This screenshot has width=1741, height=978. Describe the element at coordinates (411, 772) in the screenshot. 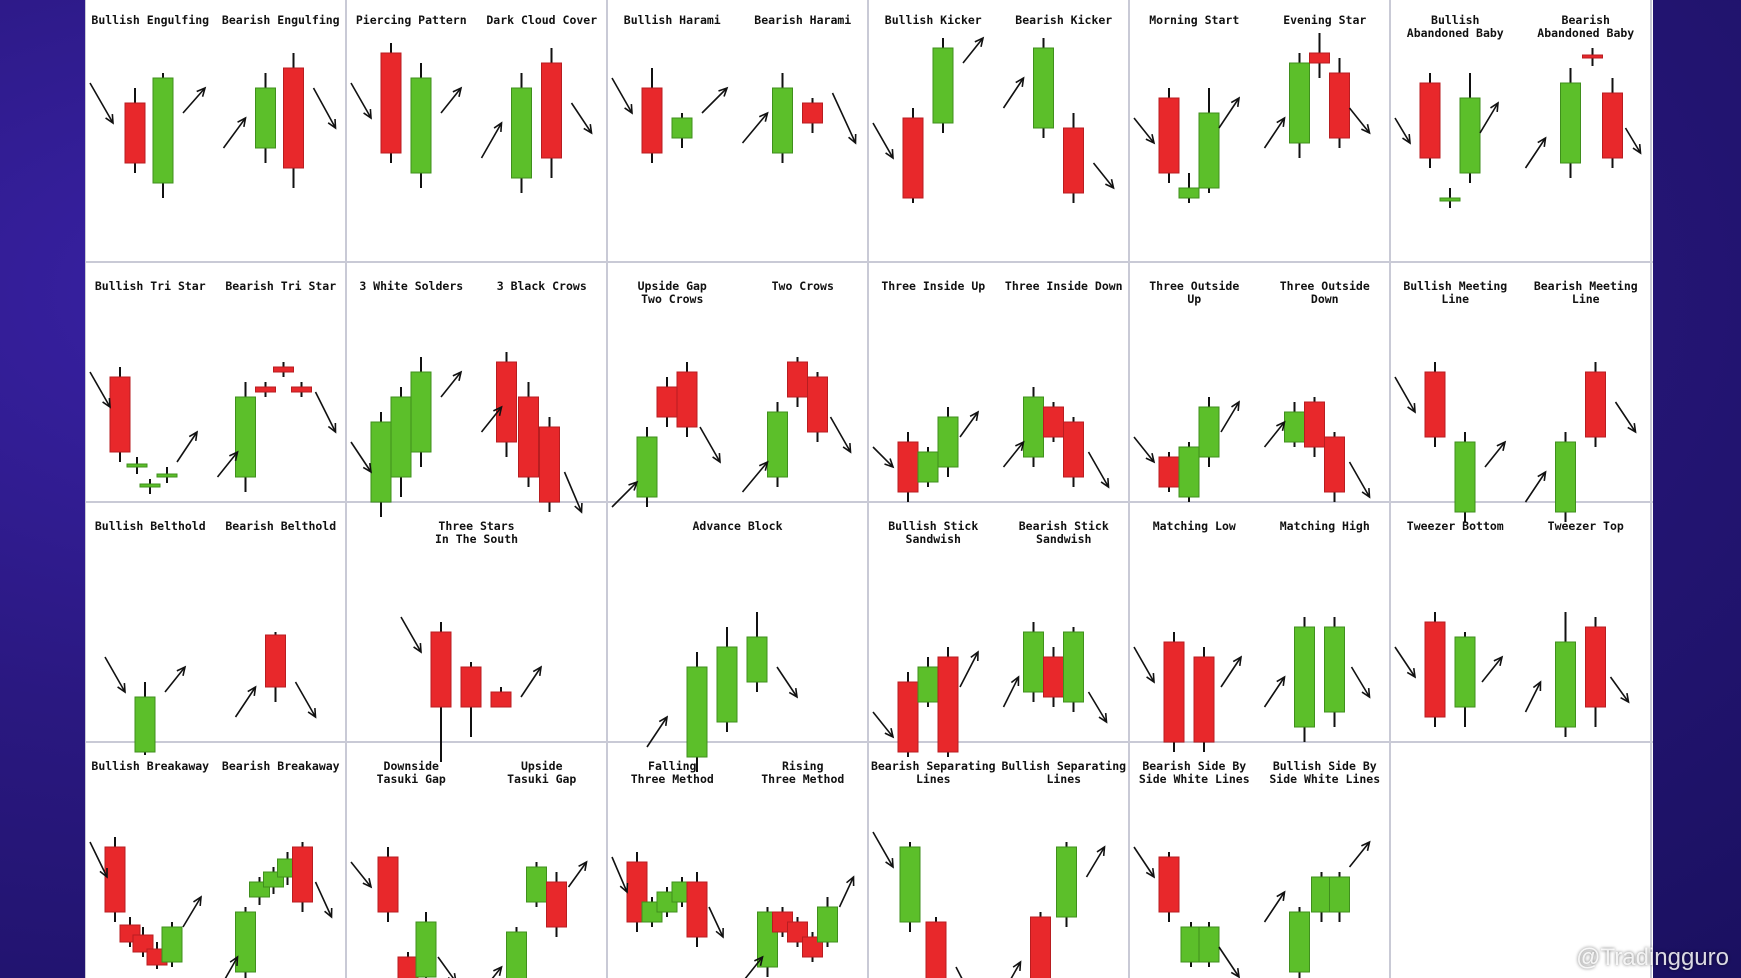

I see `pattern-label: Downside Tasuki Gap` at that location.